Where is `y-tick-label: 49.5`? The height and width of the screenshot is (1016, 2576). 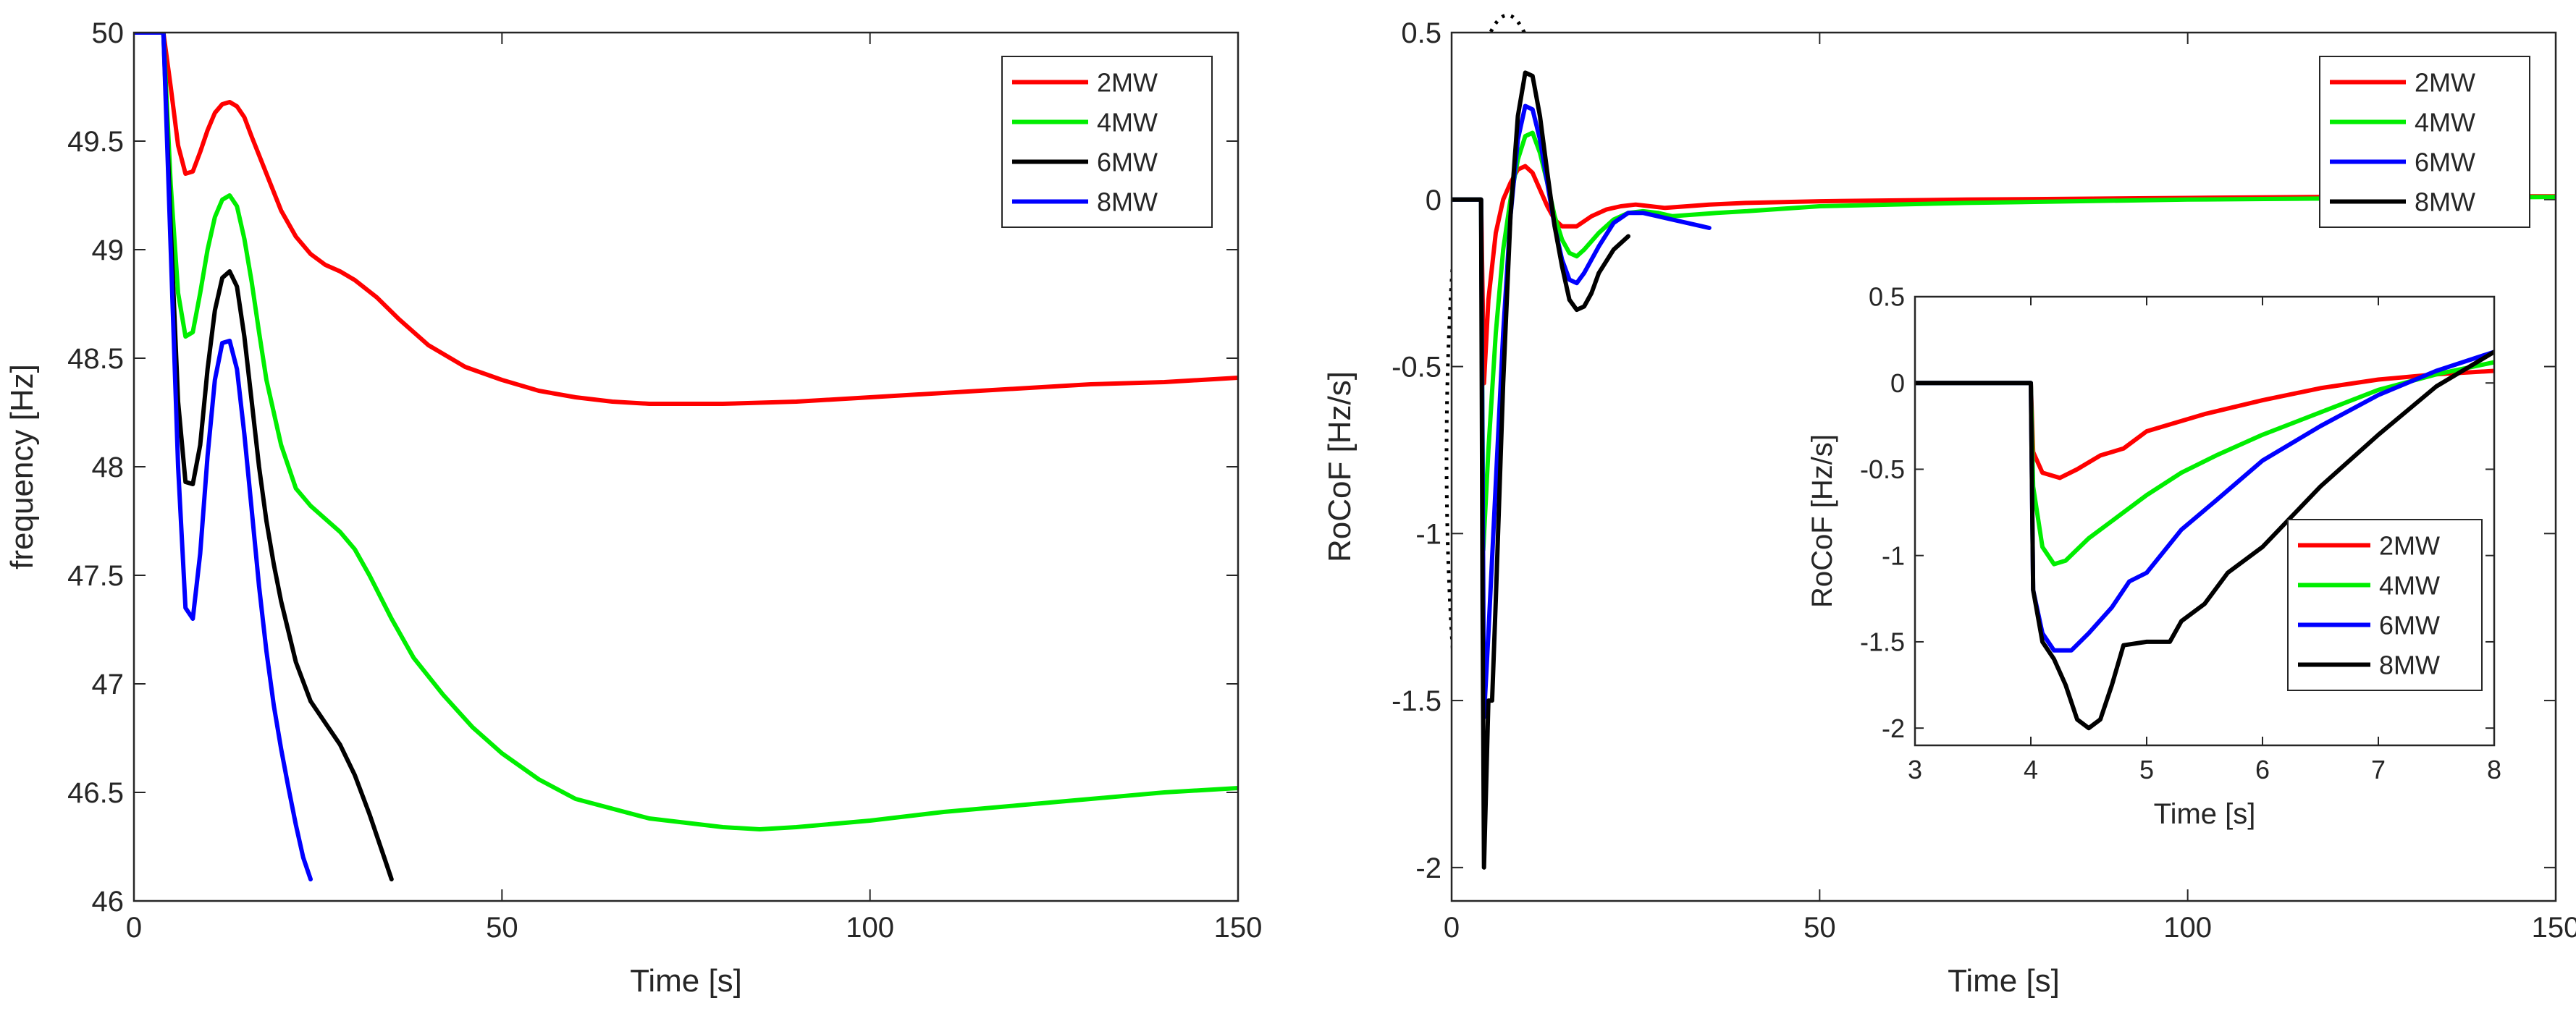
y-tick-label: 49.5 is located at coordinates (95, 142).